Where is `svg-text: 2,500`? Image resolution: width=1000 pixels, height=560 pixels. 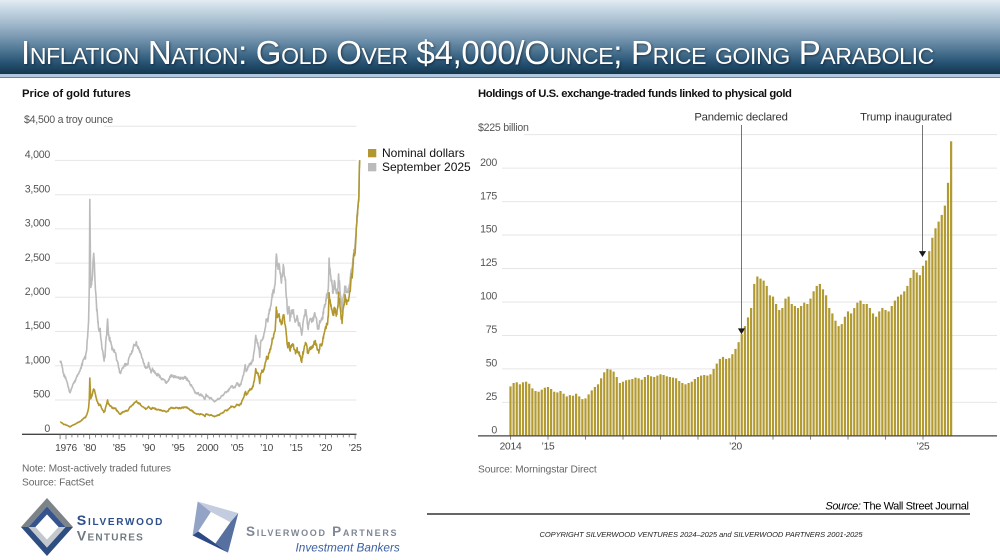
svg-text: 2,500 is located at coordinates (38, 258).